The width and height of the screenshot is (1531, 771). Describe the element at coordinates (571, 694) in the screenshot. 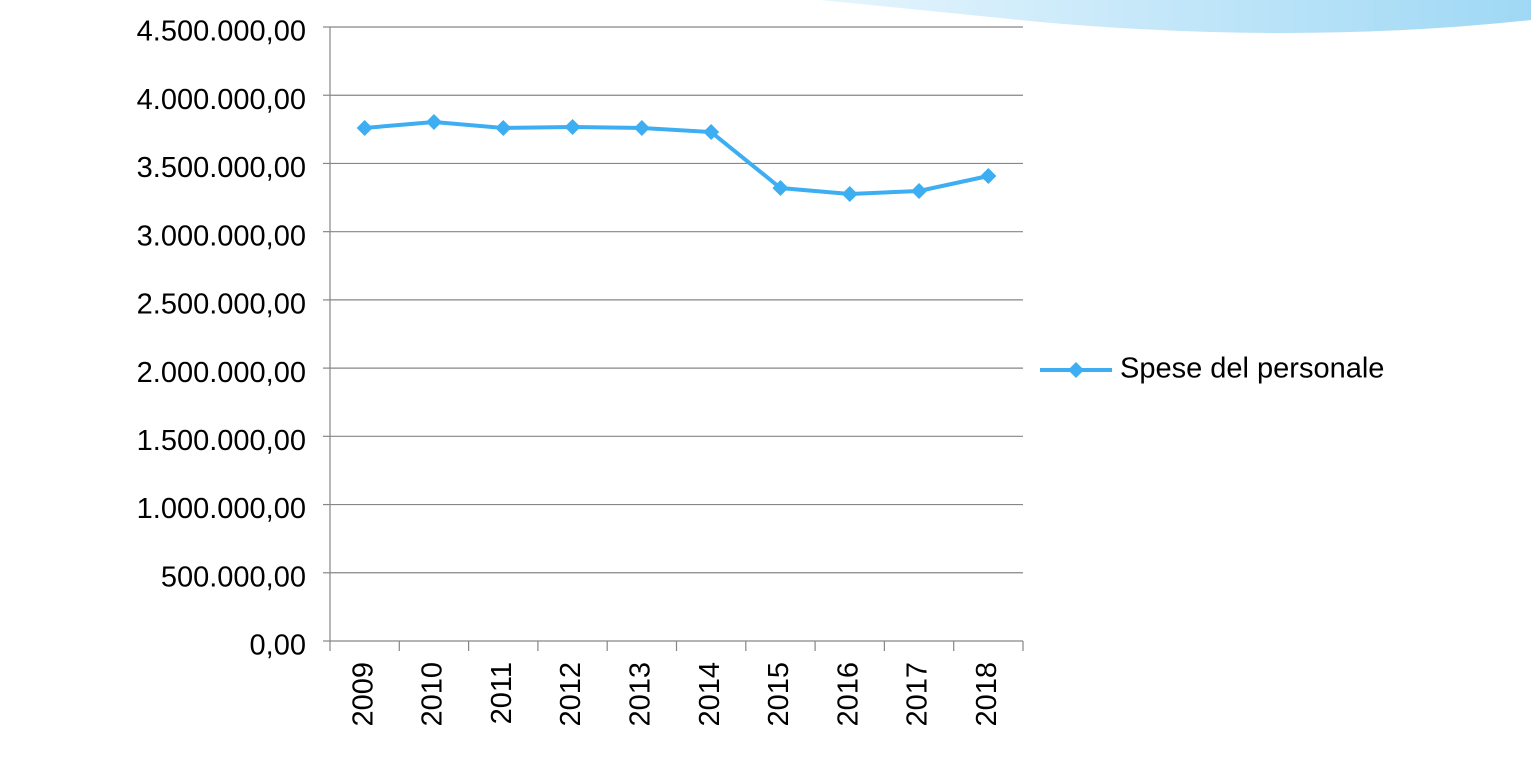

I see `x-tick-label: 2012` at that location.